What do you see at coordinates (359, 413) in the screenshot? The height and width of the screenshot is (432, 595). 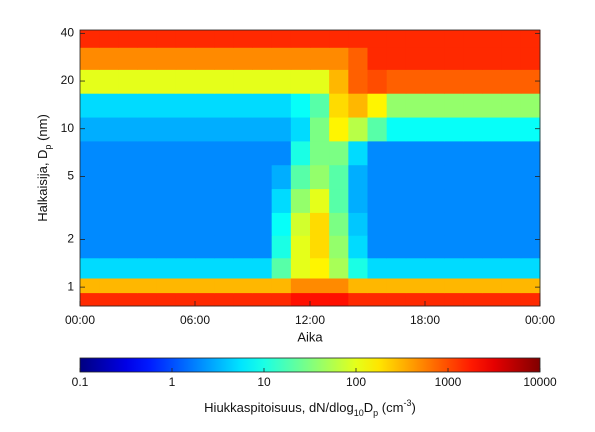 I see `cb-label-sub: 10` at bounding box center [359, 413].